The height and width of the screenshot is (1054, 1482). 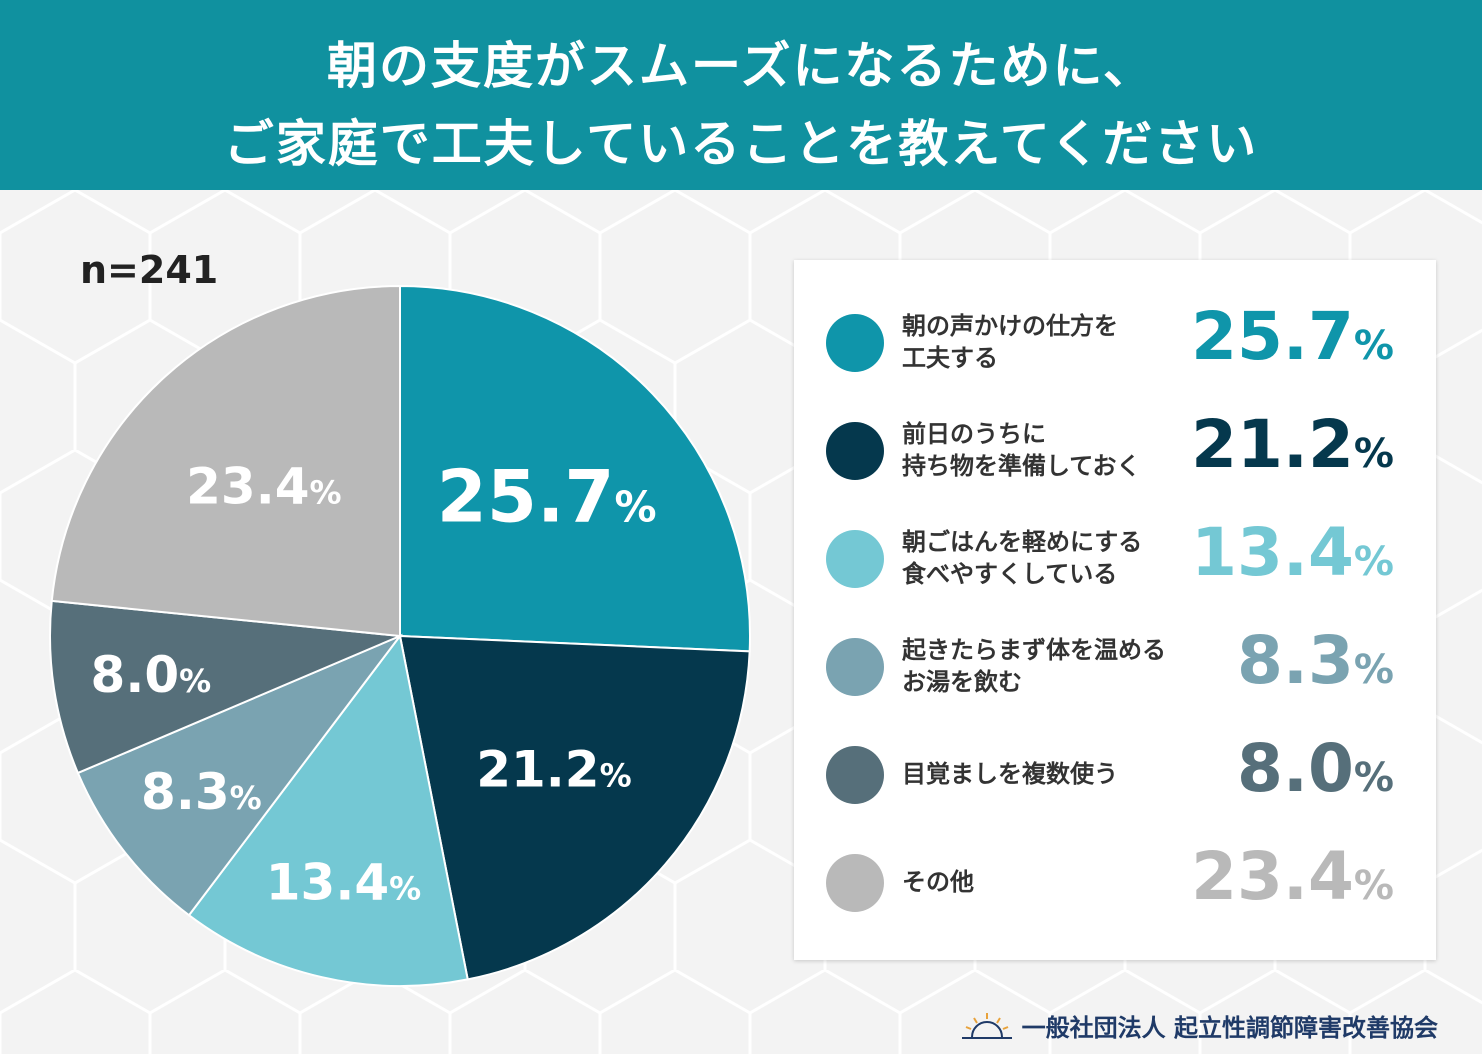 What do you see at coordinates (201, 792) in the screenshot?
I see `slice-label-4: 8.3%` at bounding box center [201, 792].